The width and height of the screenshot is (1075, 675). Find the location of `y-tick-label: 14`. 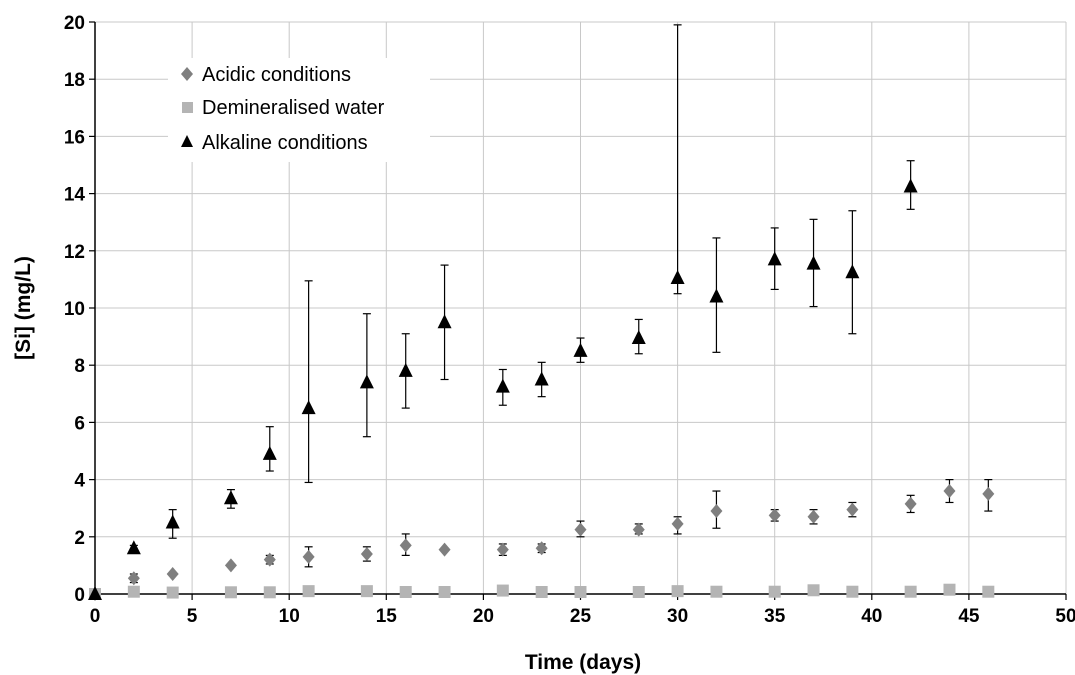

y-tick-label: 14 is located at coordinates (75, 195).